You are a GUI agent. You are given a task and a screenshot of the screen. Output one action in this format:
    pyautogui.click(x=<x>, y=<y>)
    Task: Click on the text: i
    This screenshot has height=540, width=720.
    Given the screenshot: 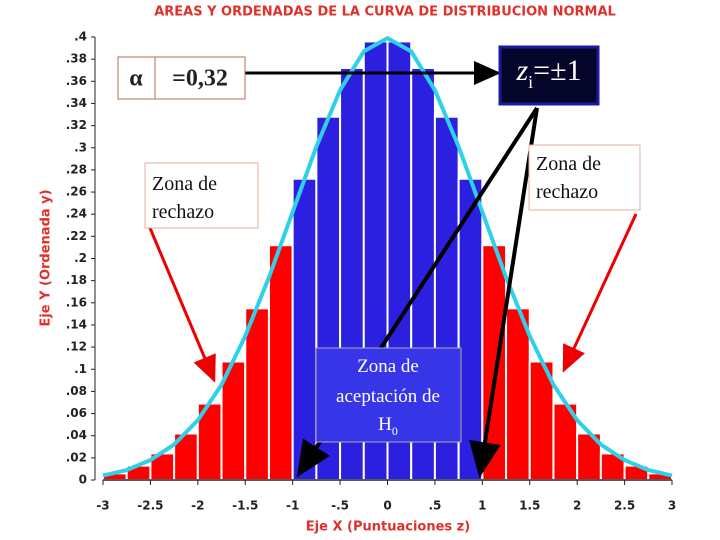 What is the action you would take?
    pyautogui.click(x=530, y=82)
    